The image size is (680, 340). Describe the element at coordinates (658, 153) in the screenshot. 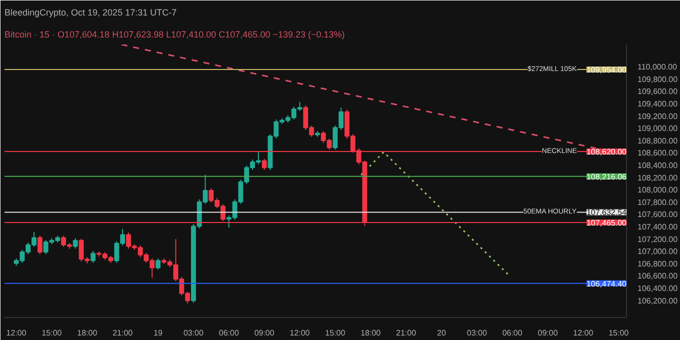

I see `y-tick-label: 108,600.00` at that location.